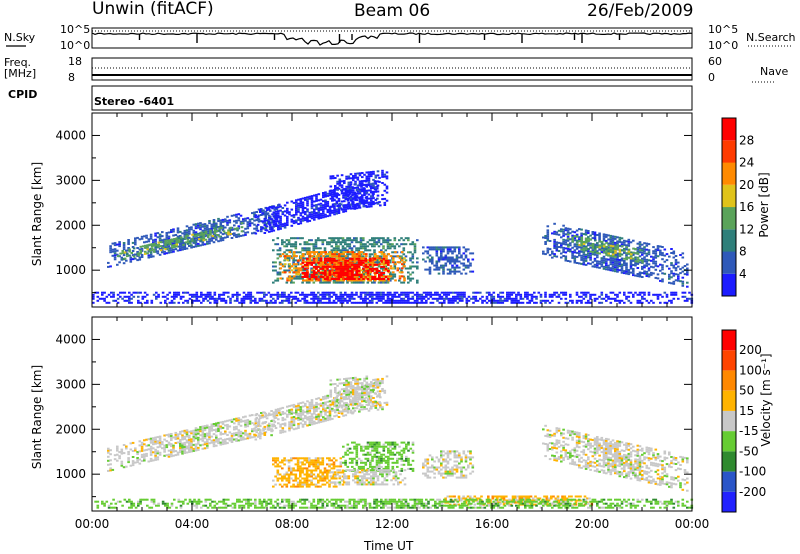 The image size is (800, 554). Describe the element at coordinates (729, 151) in the screenshot. I see `power-colorbar-segment` at that location.